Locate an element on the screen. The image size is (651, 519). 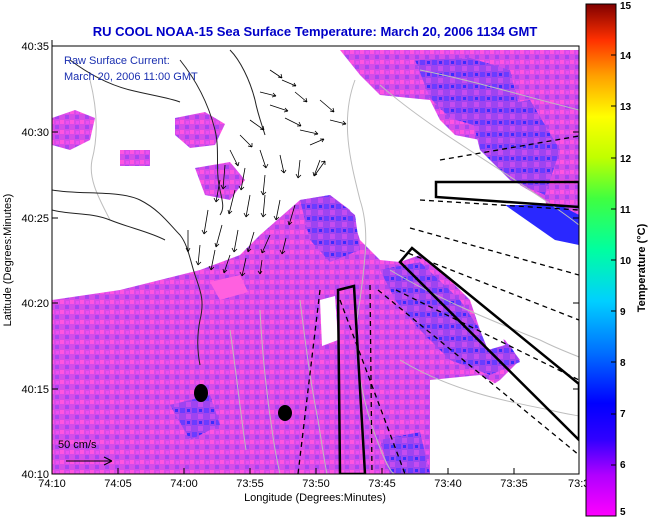
colorbar-tick: 11 is located at coordinates (625, 210).